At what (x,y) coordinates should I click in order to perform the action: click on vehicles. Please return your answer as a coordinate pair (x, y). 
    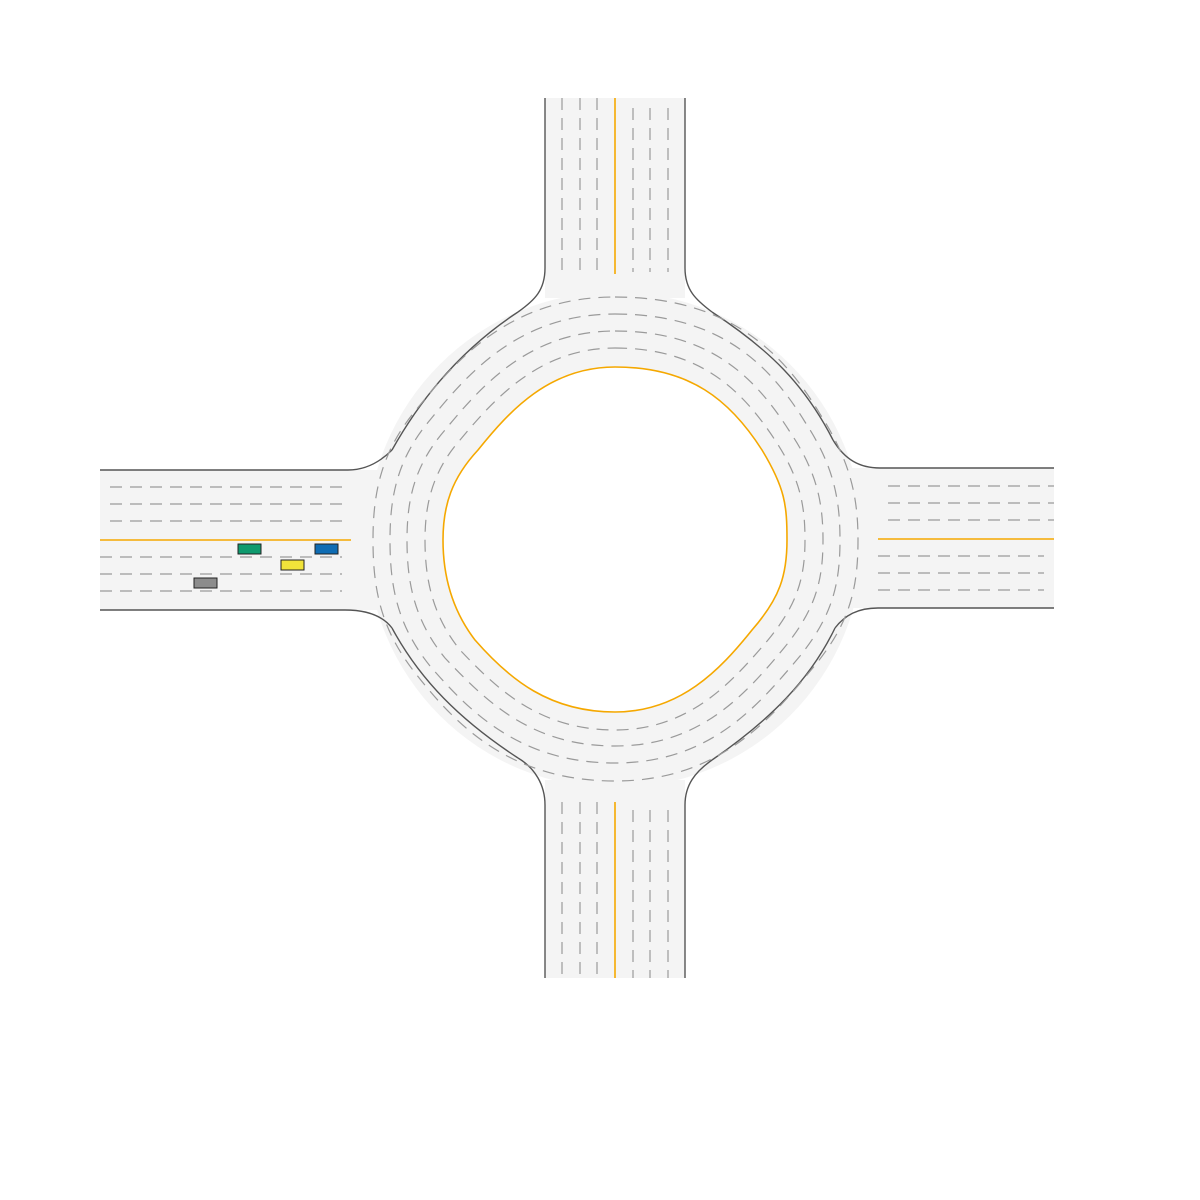
    Looking at the image, I should click on (266, 566).